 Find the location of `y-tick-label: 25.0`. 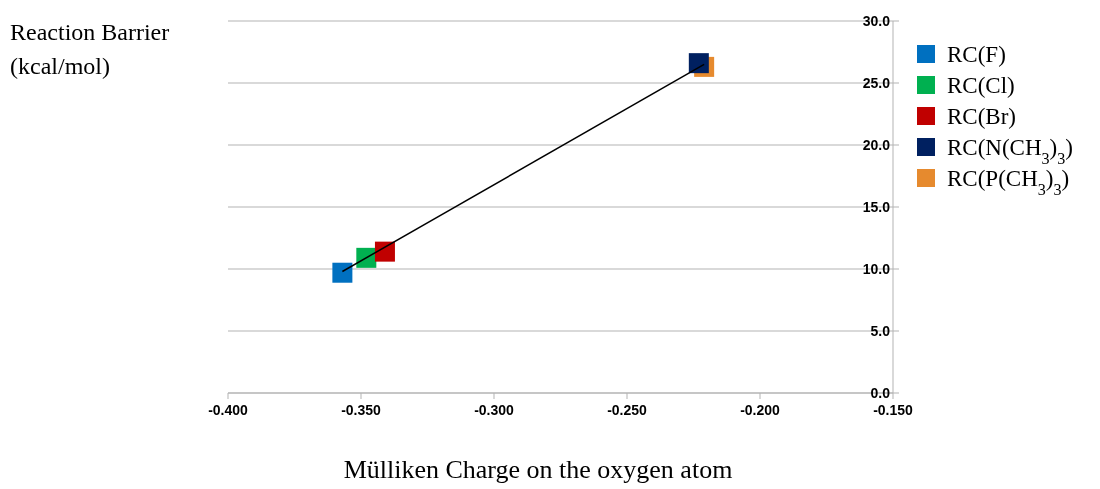

y-tick-label: 25.0 is located at coordinates (876, 83).